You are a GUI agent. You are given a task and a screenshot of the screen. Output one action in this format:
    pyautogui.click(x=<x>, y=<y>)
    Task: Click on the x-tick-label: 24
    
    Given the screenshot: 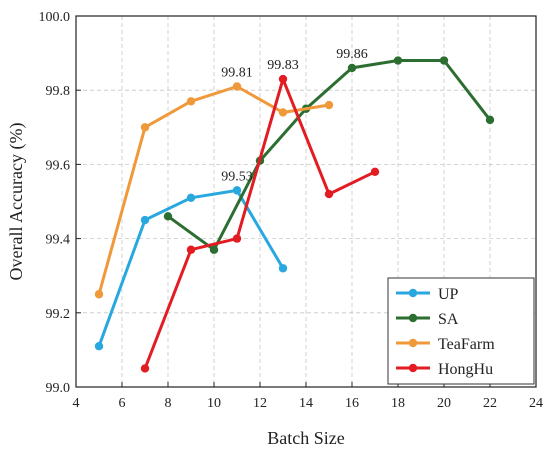 What is the action you would take?
    pyautogui.click(x=536, y=403)
    